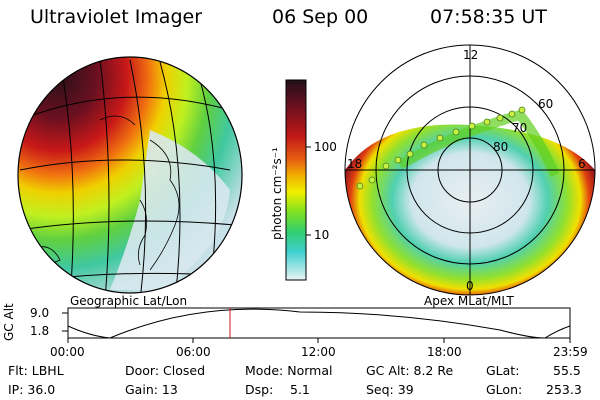  What do you see at coordinates (501, 147) in the screenshot?
I see `lat-label: 80` at bounding box center [501, 147].